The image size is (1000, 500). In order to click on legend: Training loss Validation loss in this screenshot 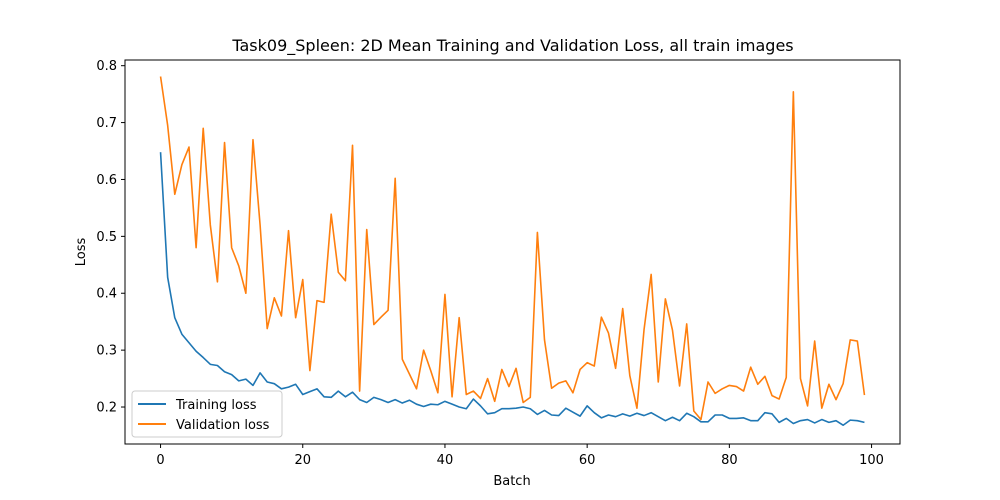, I will do `click(207, 414)`.